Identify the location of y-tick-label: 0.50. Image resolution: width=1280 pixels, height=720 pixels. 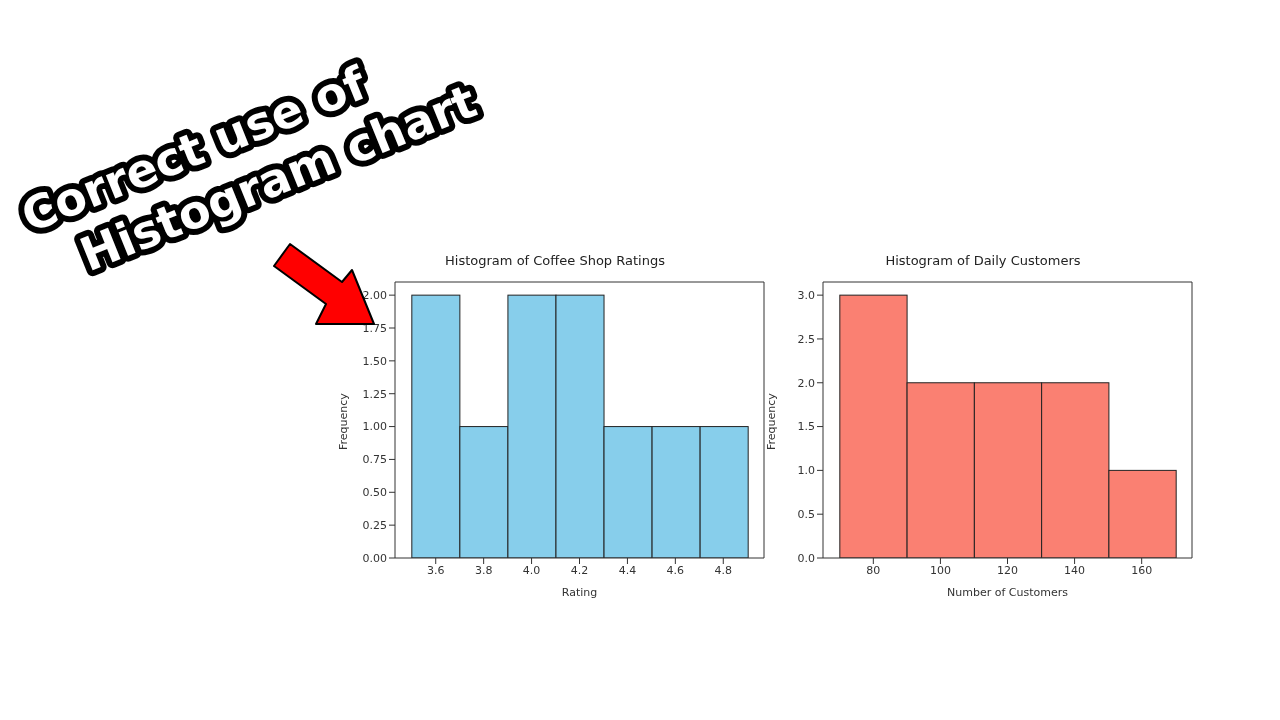
(374, 493).